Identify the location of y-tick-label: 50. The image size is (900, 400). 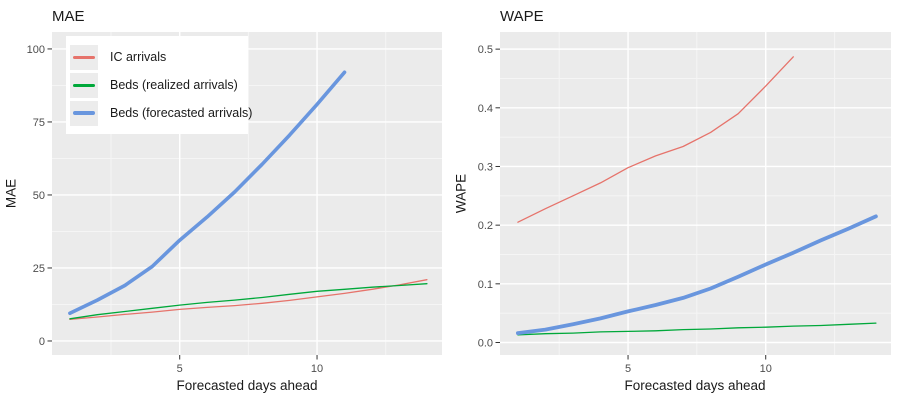
(39, 196).